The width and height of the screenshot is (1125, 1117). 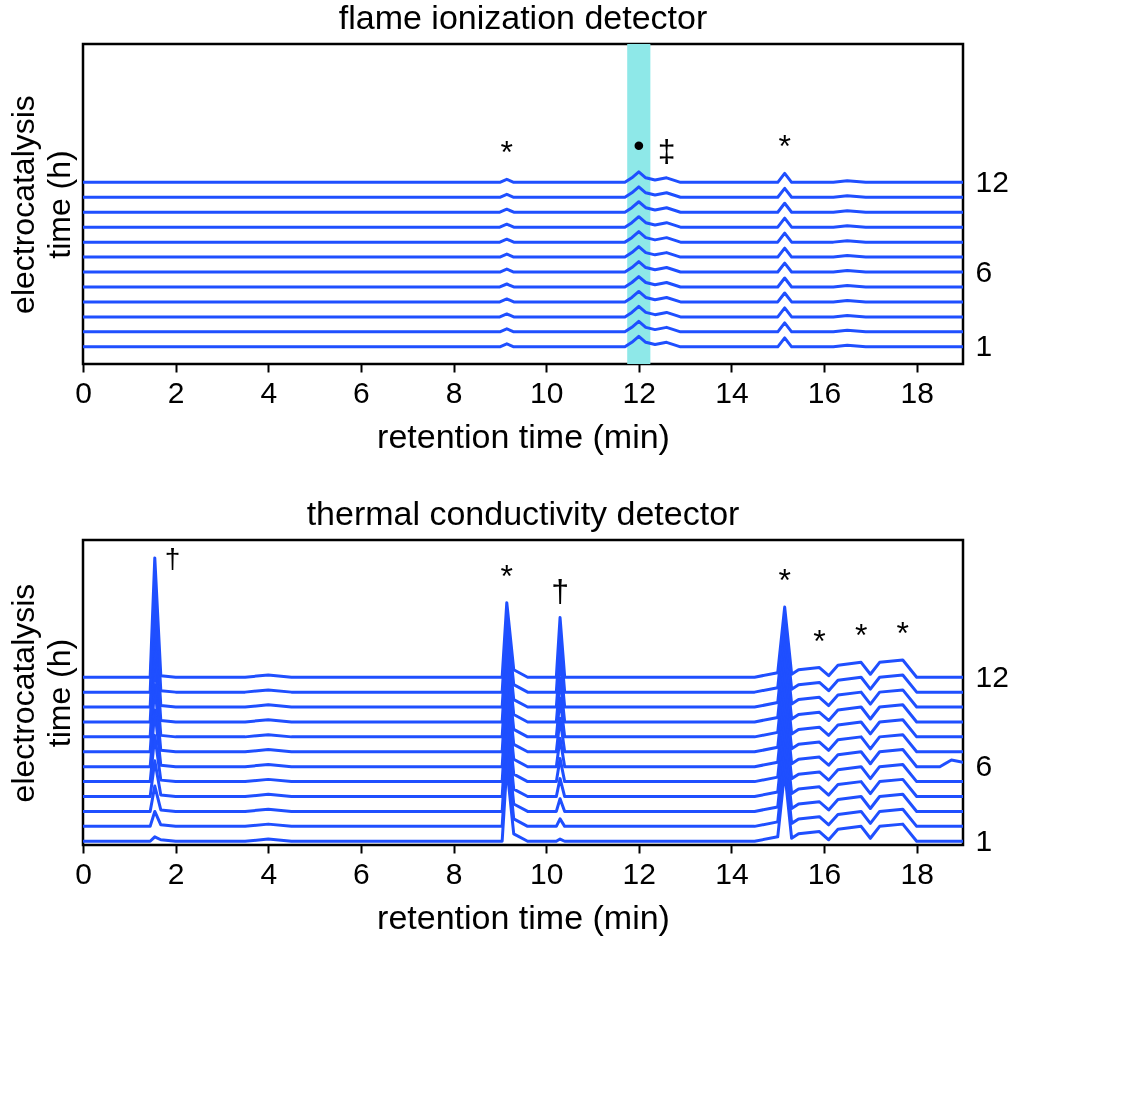 What do you see at coordinates (523, 18) in the screenshot?
I see `chart-title: flame ionization detector` at bounding box center [523, 18].